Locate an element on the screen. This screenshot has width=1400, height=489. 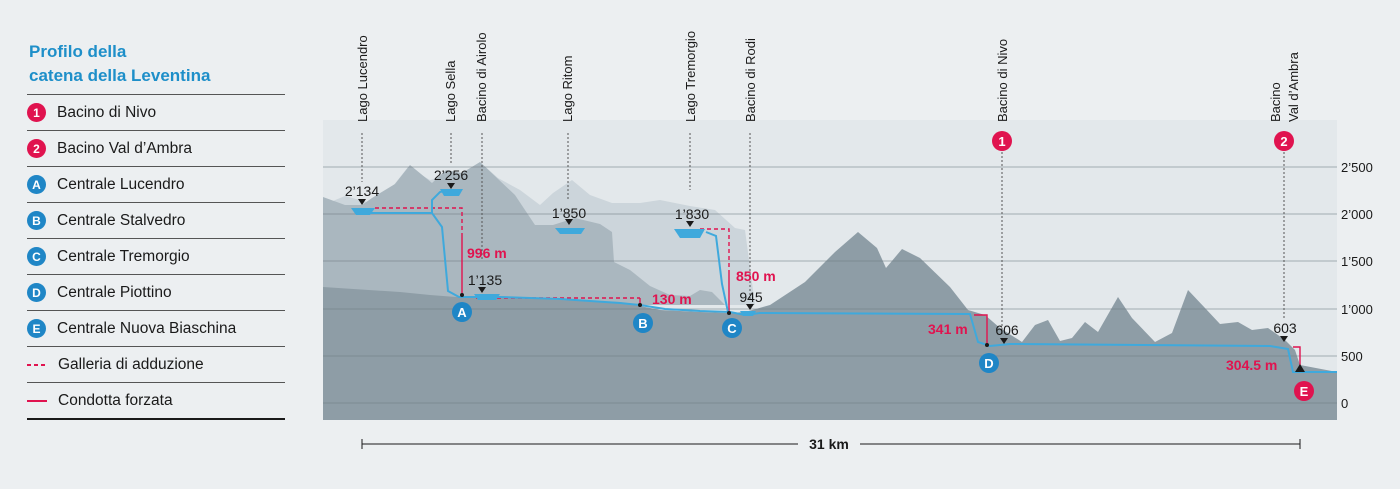
legend-item-condotta: Condotta forzata is located at coordinates (156, 401).